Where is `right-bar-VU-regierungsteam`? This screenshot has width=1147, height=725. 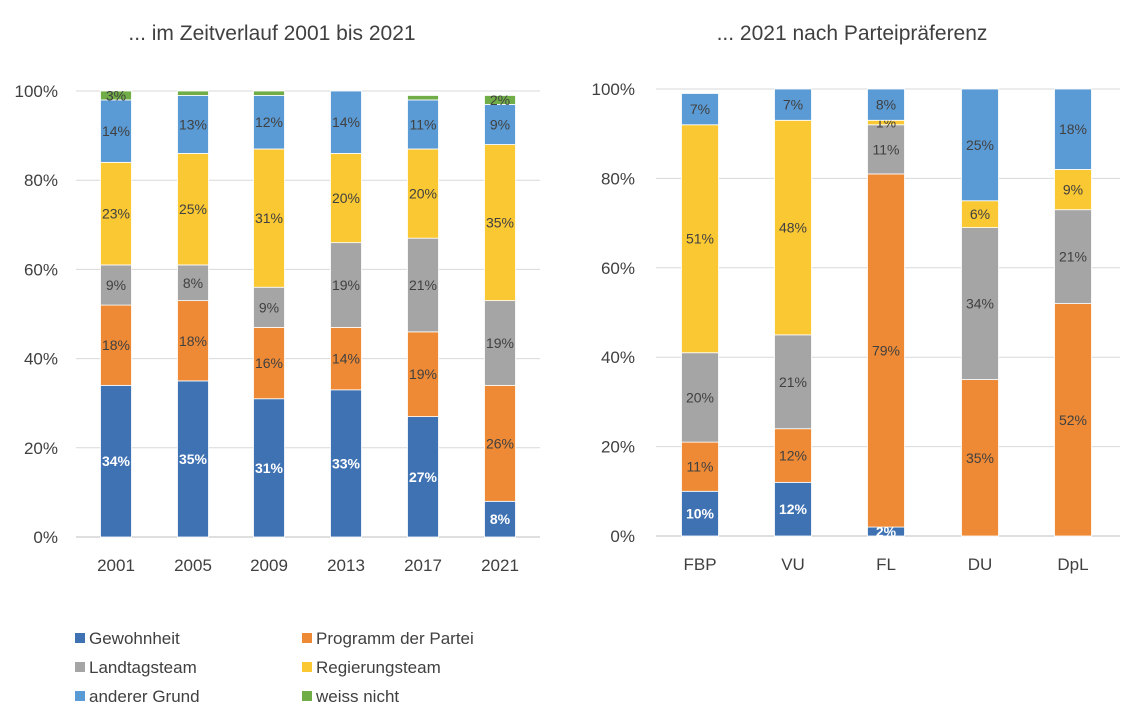
right-bar-VU-regierungsteam is located at coordinates (793, 227).